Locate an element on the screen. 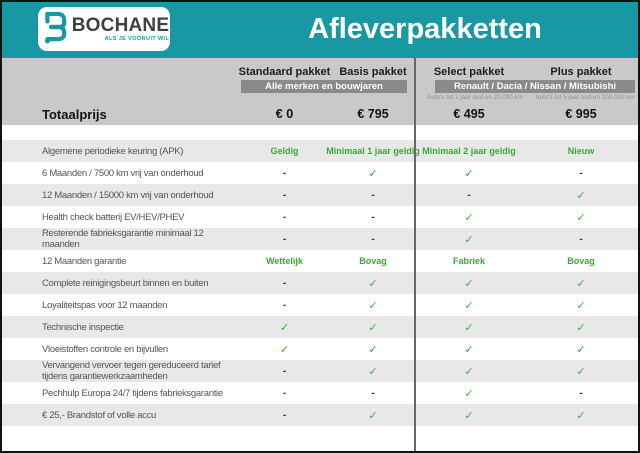  page-title: Afleverpakketten is located at coordinates (425, 29).